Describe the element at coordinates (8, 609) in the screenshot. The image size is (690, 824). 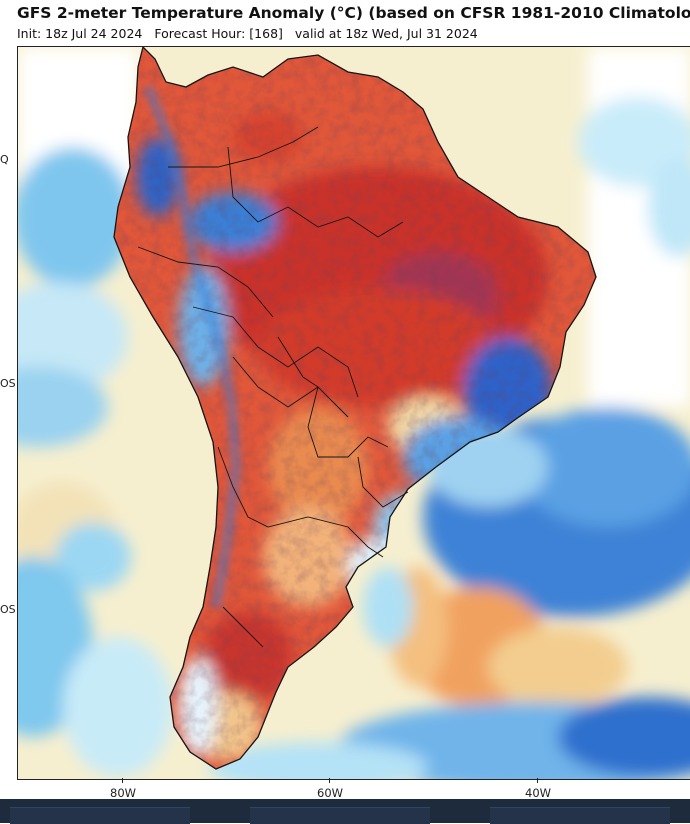
I see `lat-label-40s: OS` at that location.